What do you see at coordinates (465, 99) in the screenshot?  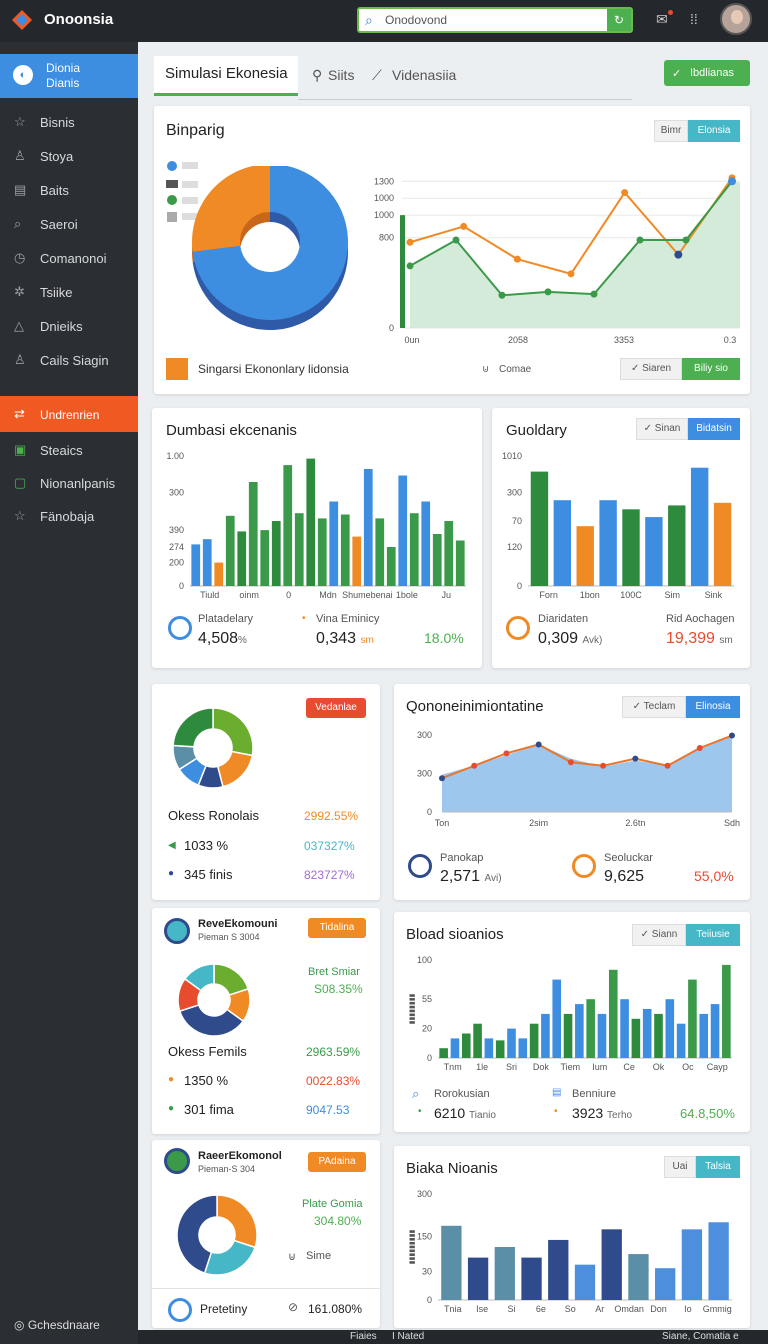 I see `tab-divider` at bounding box center [465, 99].